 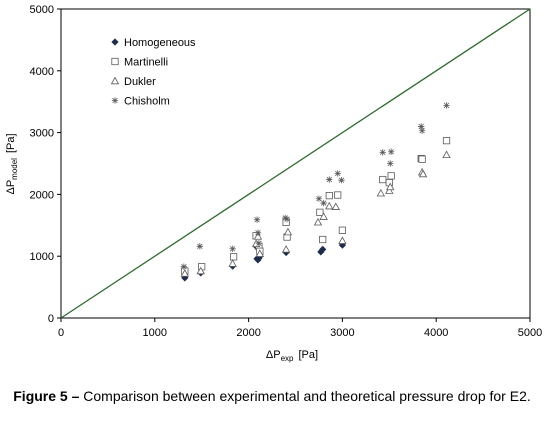 What do you see at coordinates (51, 319) in the screenshot?
I see `y-tick-label: 0` at bounding box center [51, 319].